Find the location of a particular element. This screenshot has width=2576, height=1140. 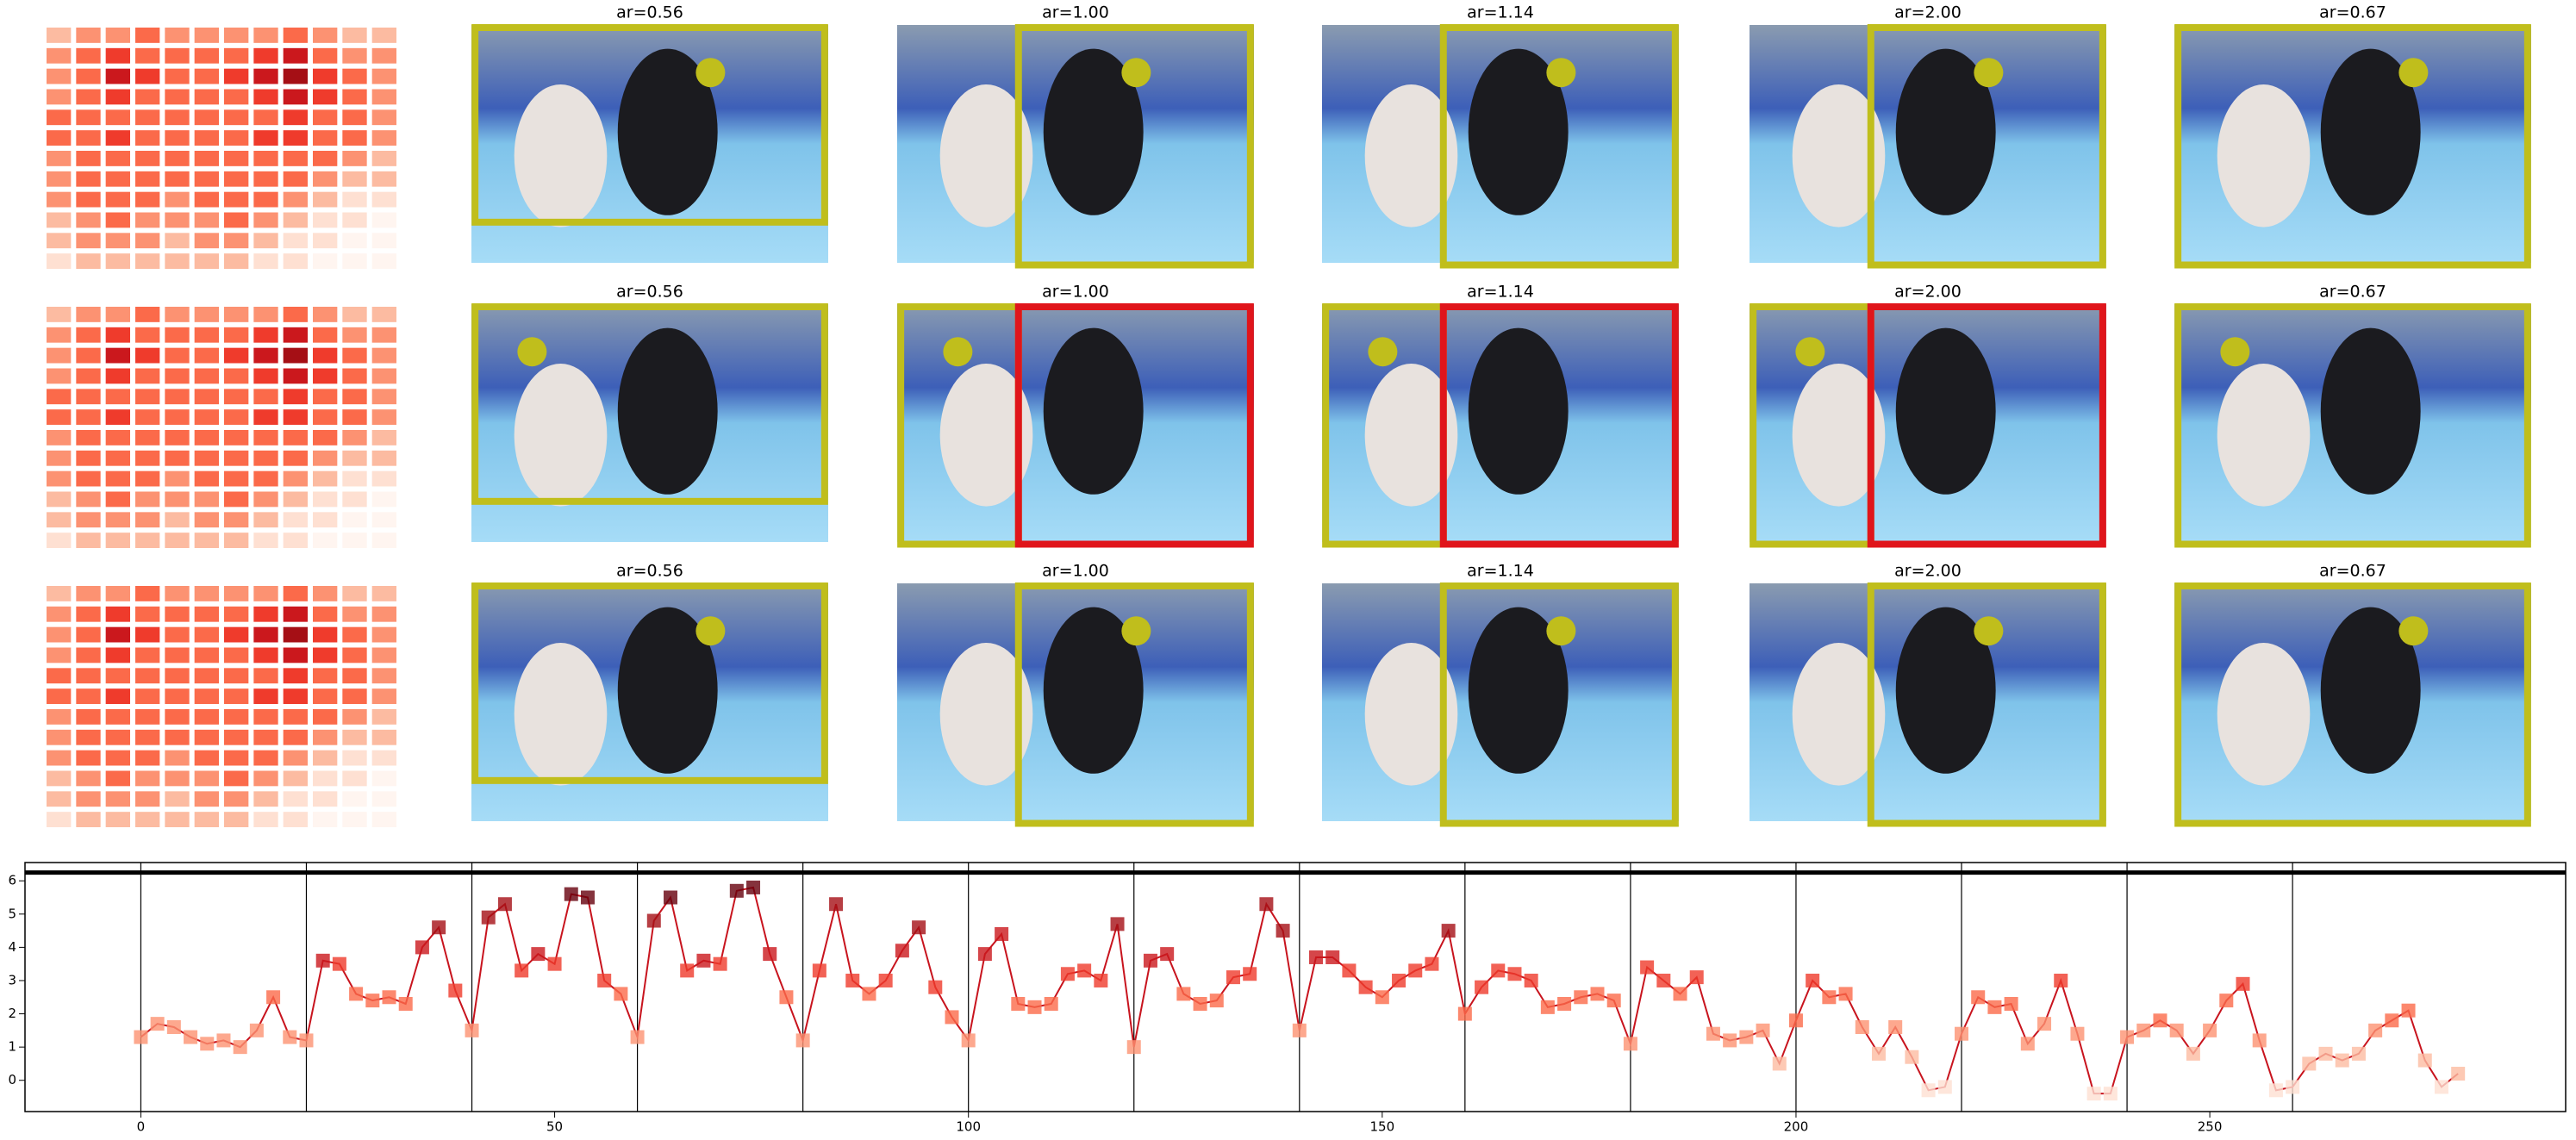

y-tick-label: 6 is located at coordinates (12, 880).